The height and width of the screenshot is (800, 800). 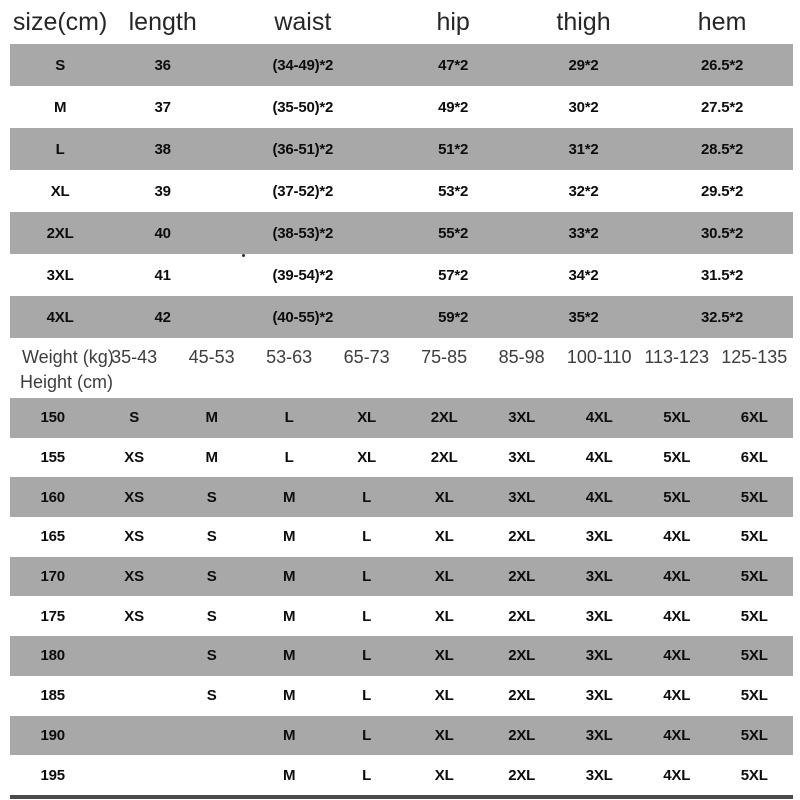 I want to click on waist-value: (36-51)*2, so click(x=303, y=149).